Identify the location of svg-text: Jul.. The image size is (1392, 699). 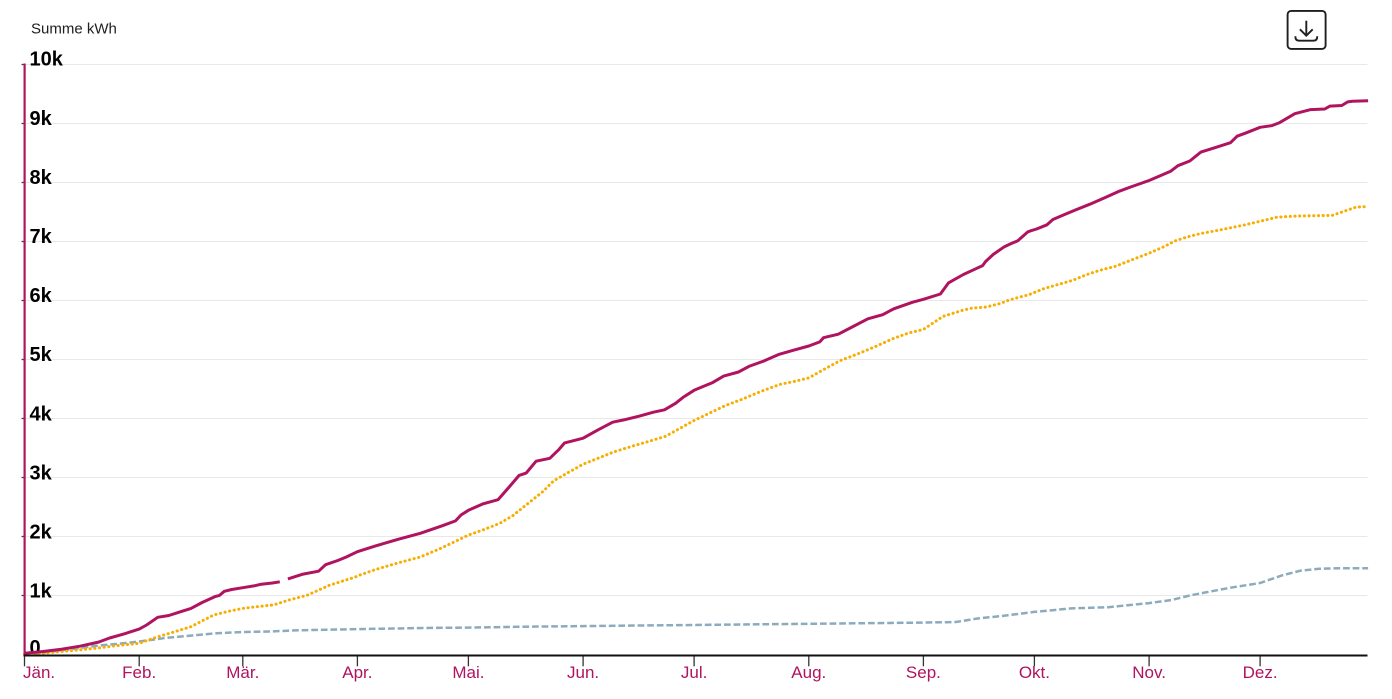
(694, 672).